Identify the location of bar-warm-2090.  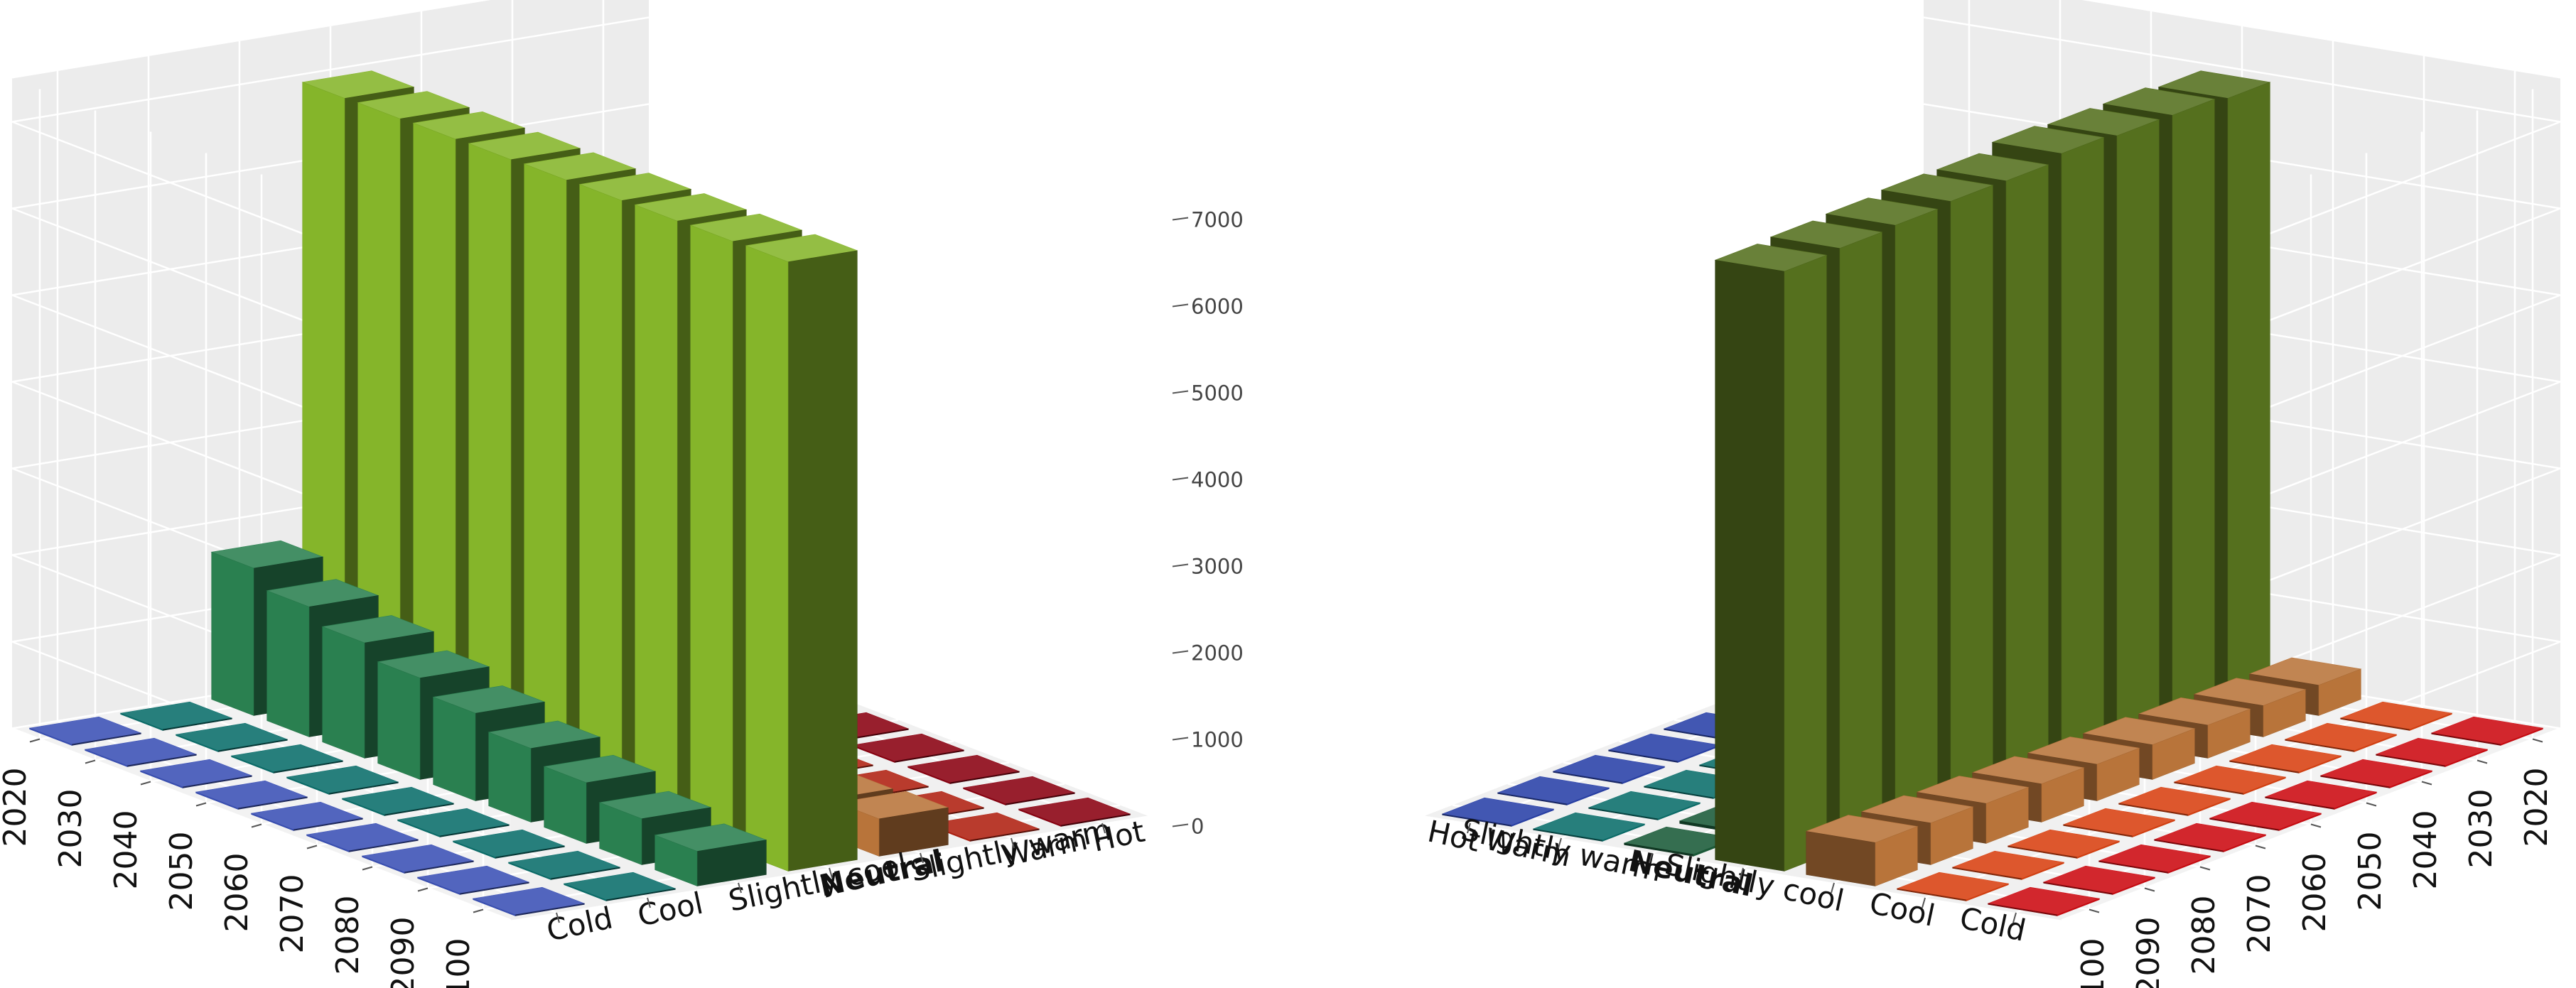
(1645, 805).